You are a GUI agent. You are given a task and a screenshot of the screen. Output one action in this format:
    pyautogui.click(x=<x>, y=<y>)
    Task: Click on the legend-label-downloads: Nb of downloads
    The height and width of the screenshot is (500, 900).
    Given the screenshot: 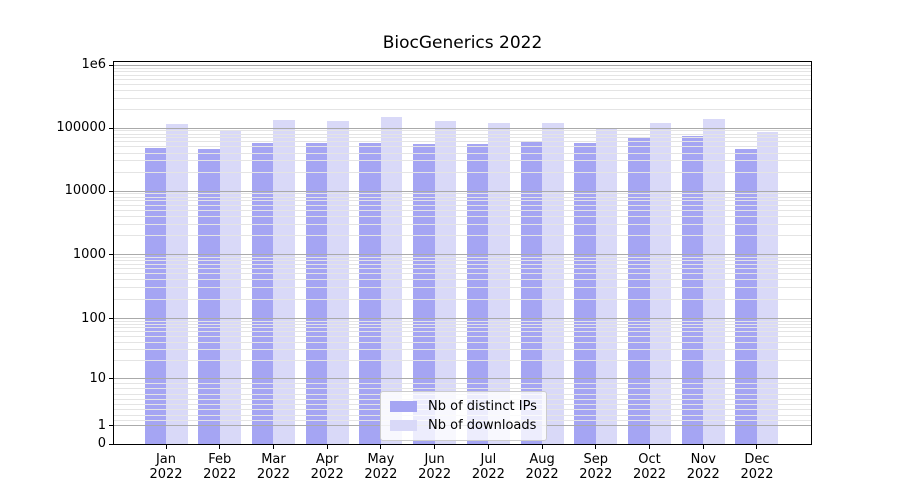 What is the action you would take?
    pyautogui.click(x=482, y=425)
    